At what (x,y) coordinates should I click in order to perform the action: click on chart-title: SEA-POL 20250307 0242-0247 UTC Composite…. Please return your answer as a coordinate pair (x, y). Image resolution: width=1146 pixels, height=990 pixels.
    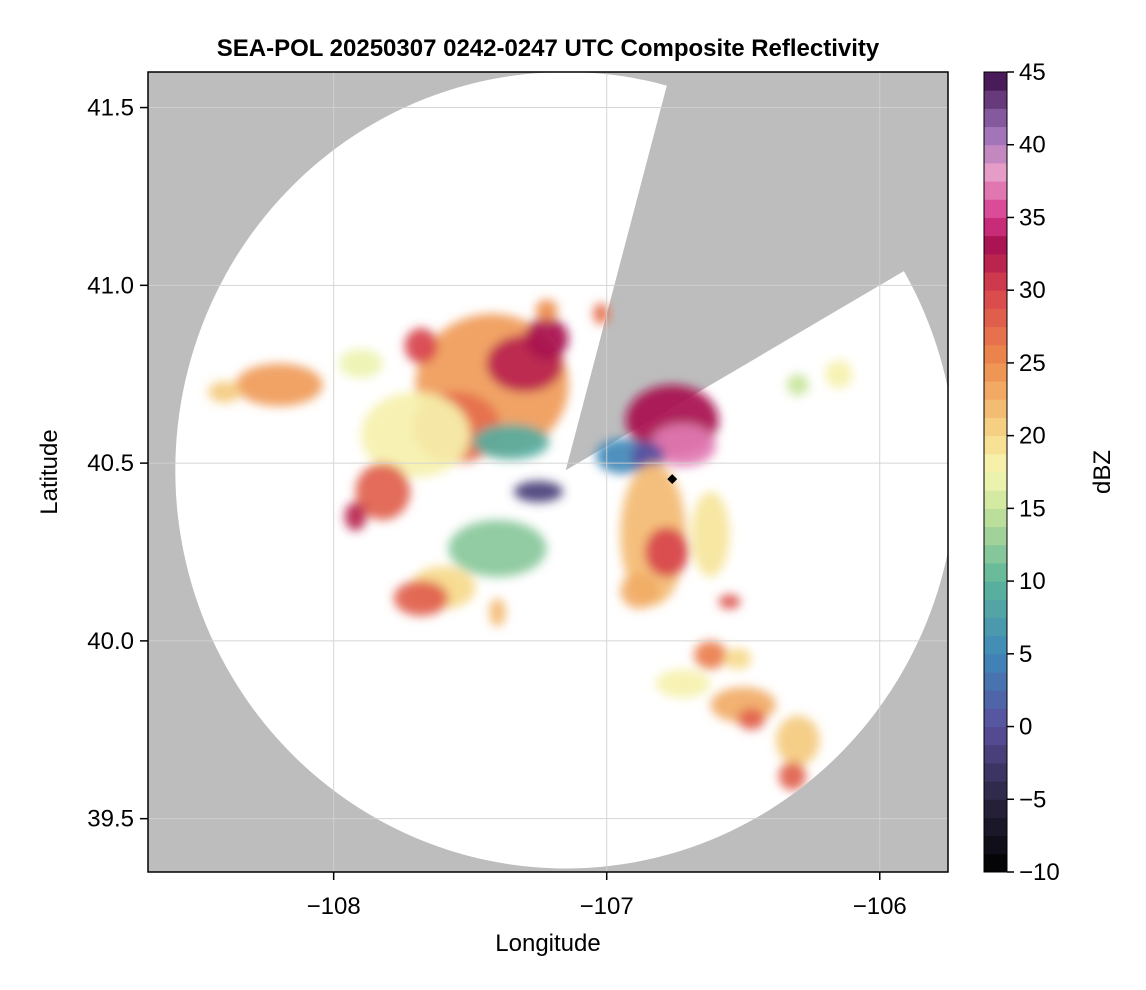
    Looking at the image, I should click on (548, 48).